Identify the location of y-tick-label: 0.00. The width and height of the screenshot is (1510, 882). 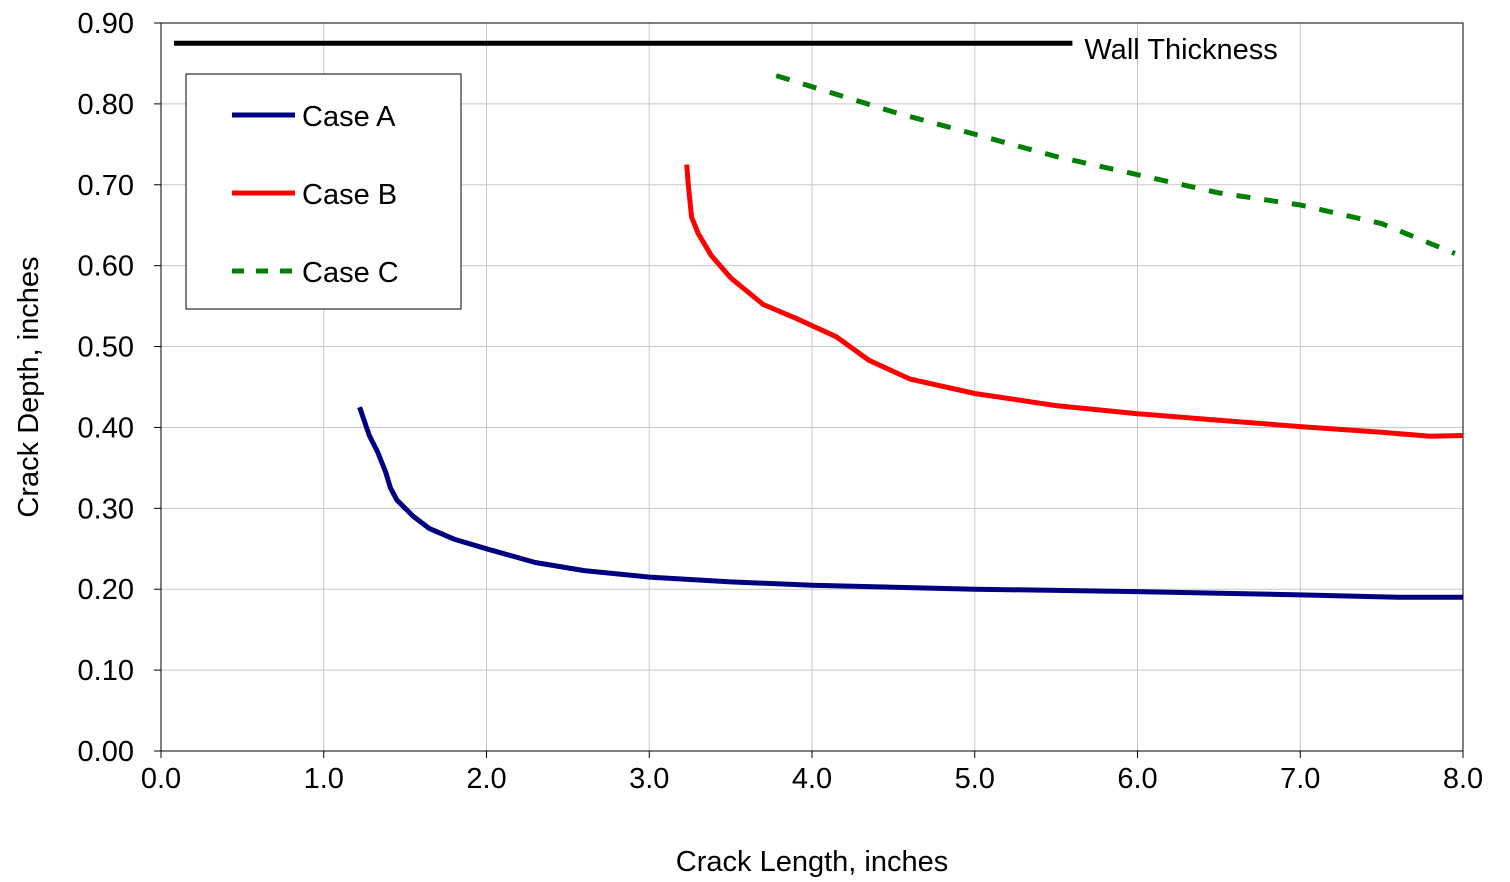
(106, 752).